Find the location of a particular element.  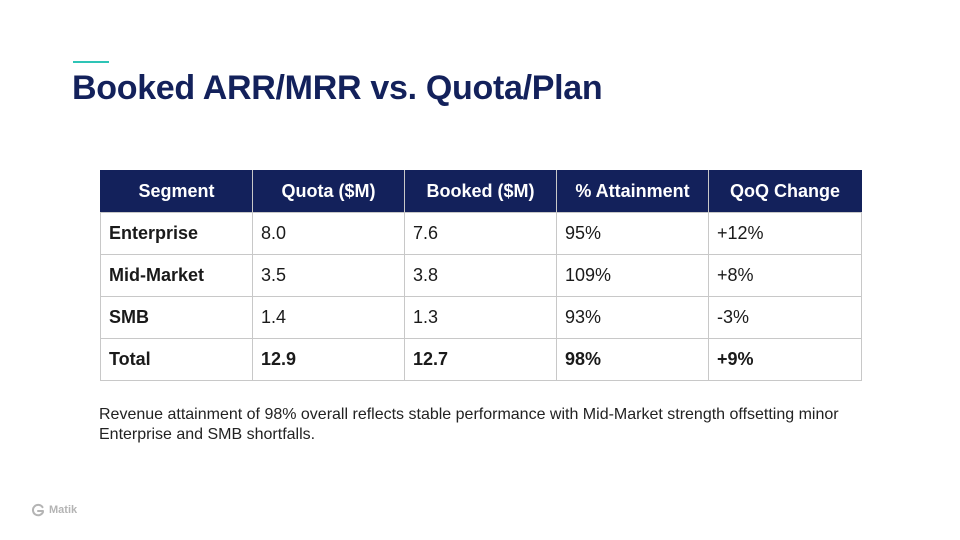

column-header-attainment: % Attainment is located at coordinates (632, 191).